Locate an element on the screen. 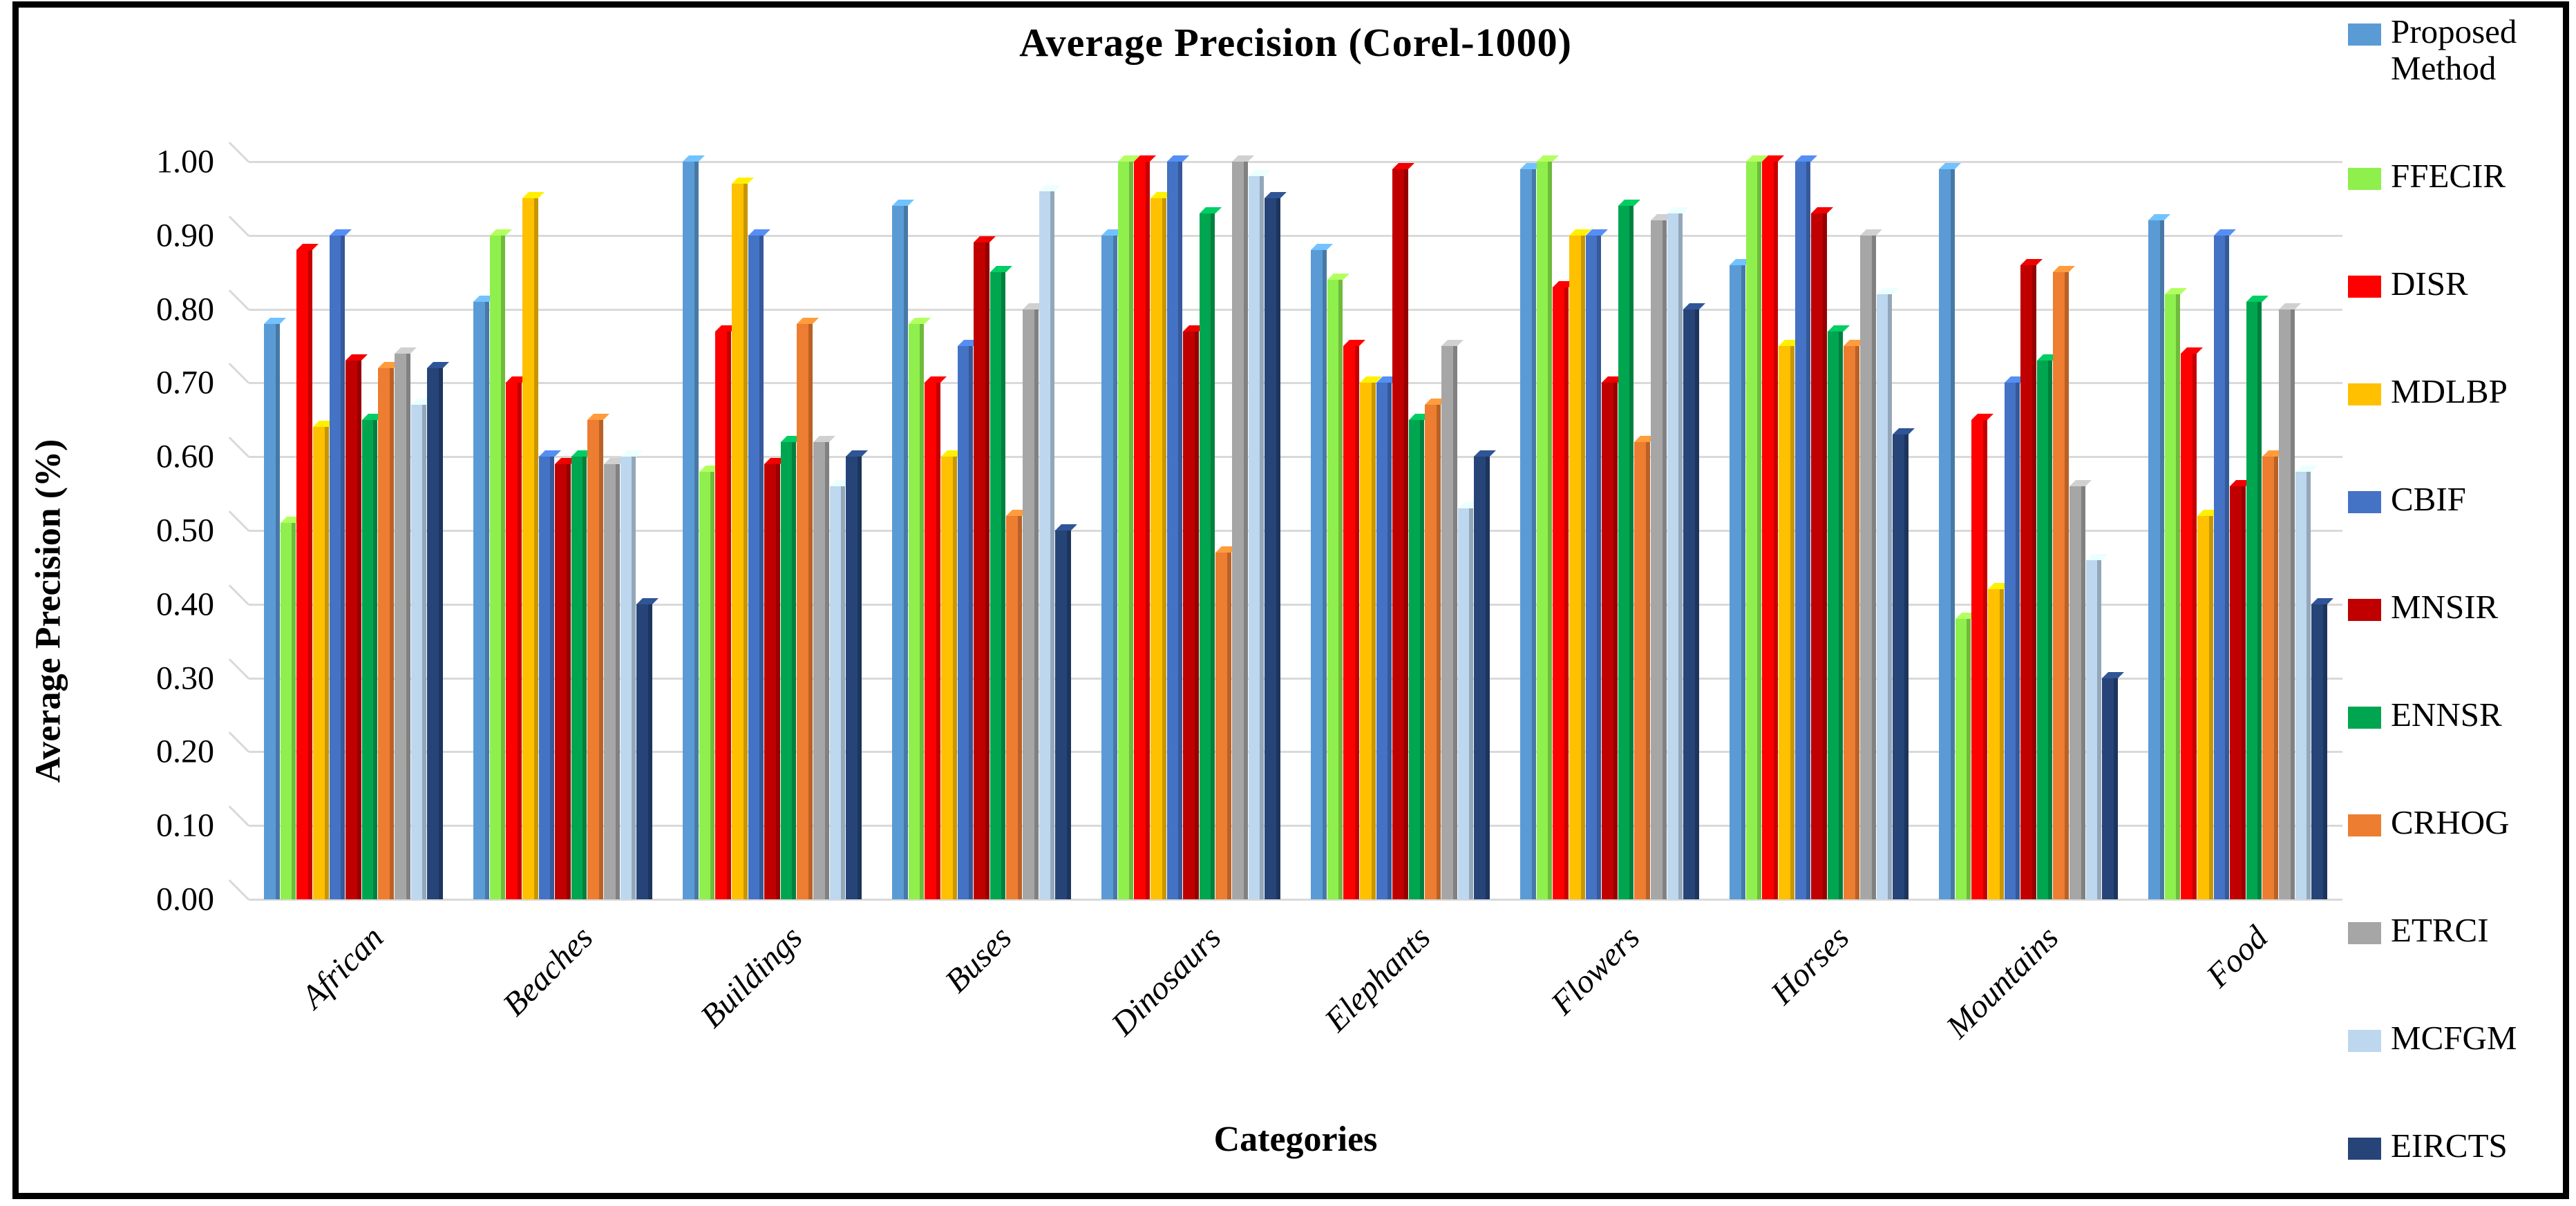 Image resolution: width=2576 pixels, height=1206 pixels. bar-etrci-beaches is located at coordinates (615, 678).